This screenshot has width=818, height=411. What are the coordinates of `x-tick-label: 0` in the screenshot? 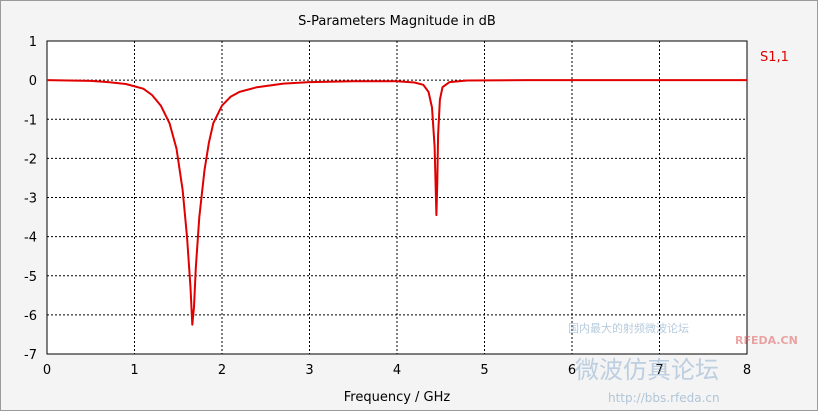 It's located at (47, 370).